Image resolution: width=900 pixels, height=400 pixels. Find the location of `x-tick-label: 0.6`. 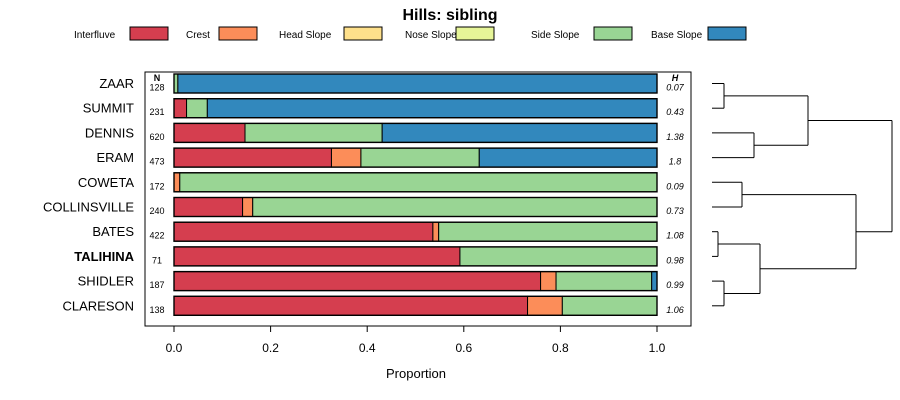

x-tick-label: 0.6 is located at coordinates (463, 348).